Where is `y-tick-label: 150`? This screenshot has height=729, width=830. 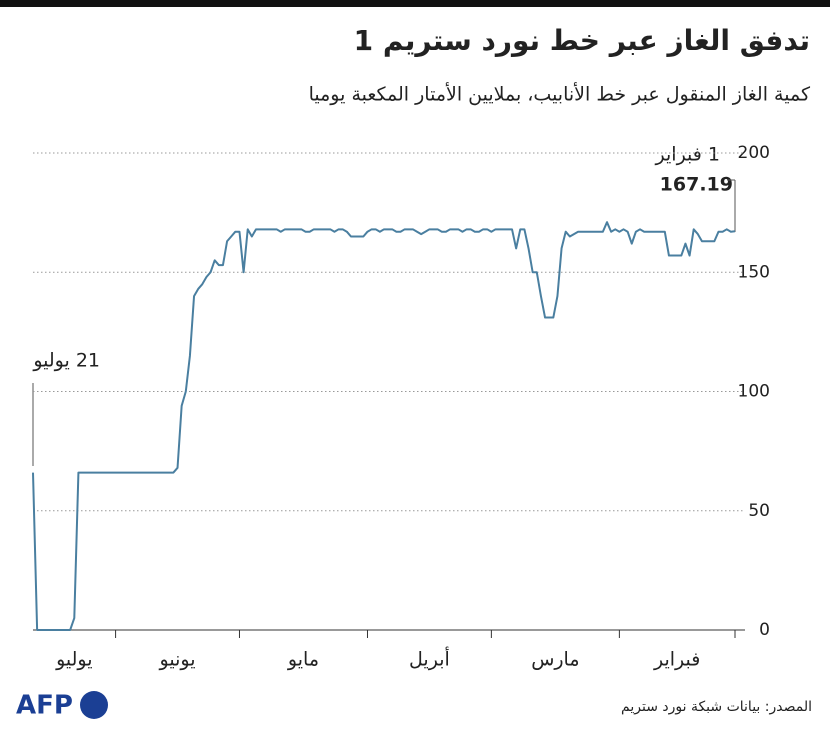 y-tick-label: 150 is located at coordinates (754, 272).